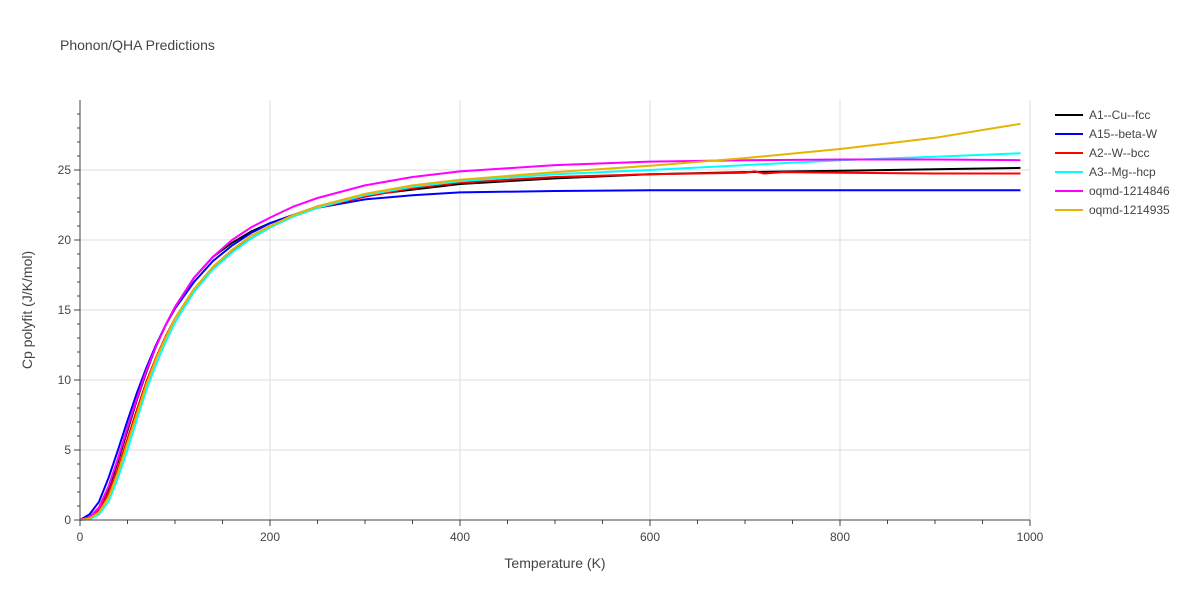 Image resolution: width=1200 pixels, height=600 pixels. I want to click on y-tick-label: 25, so click(65, 170).